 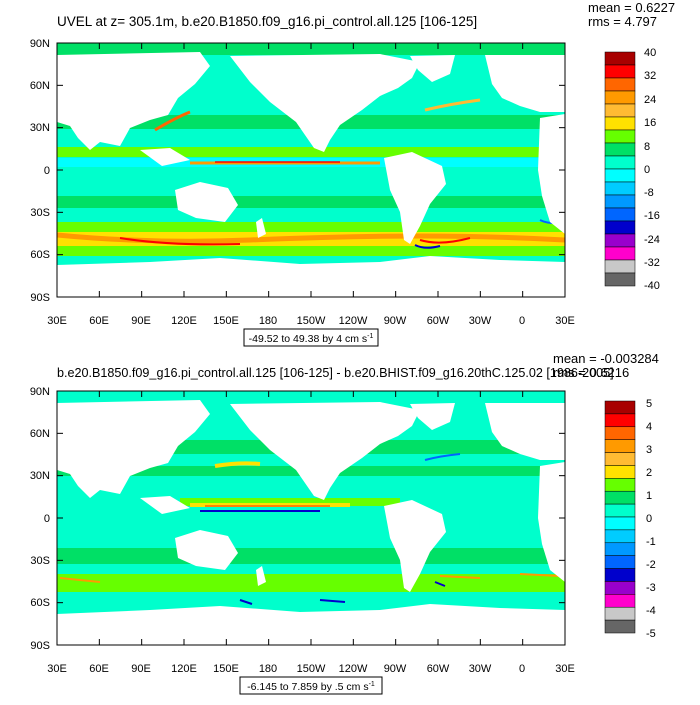 What do you see at coordinates (40, 128) in the screenshot?
I see `lat-label: 30N` at bounding box center [40, 128].